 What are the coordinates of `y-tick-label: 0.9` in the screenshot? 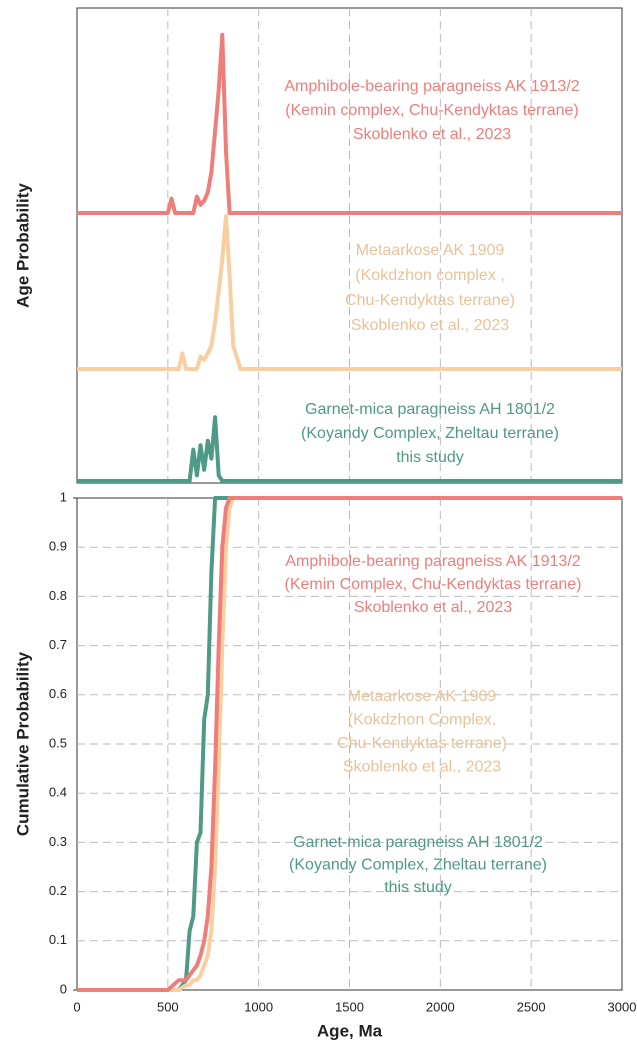 It's located at (58, 546).